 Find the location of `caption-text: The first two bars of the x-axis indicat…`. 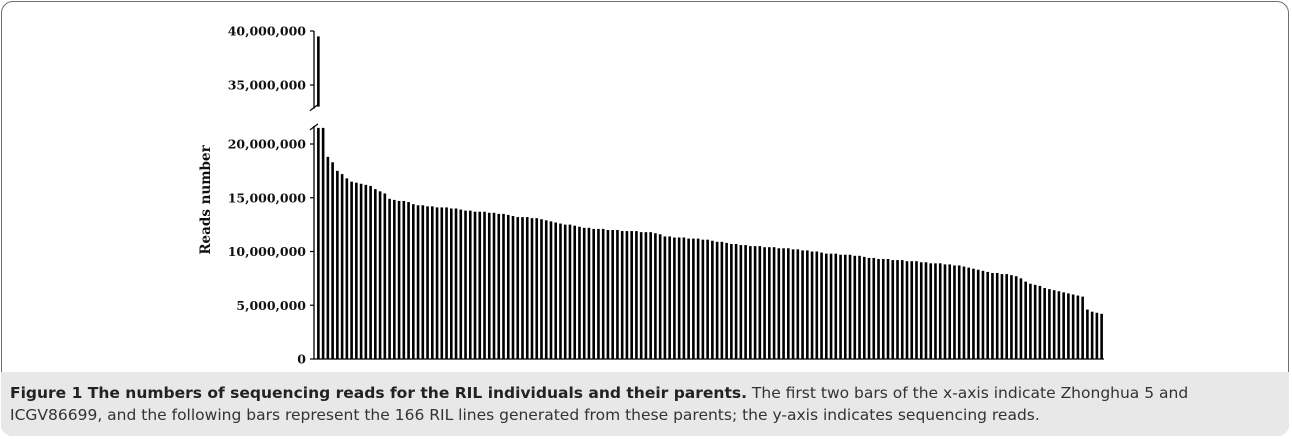

caption-text: The first two bars of the x-axis indicat… is located at coordinates (599, 404).